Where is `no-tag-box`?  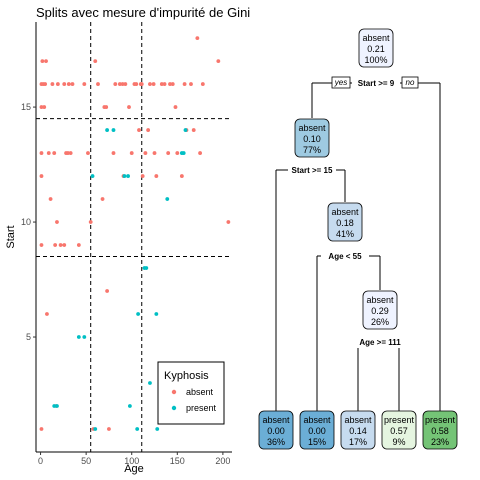
no-tag-box is located at coordinates (410, 82).